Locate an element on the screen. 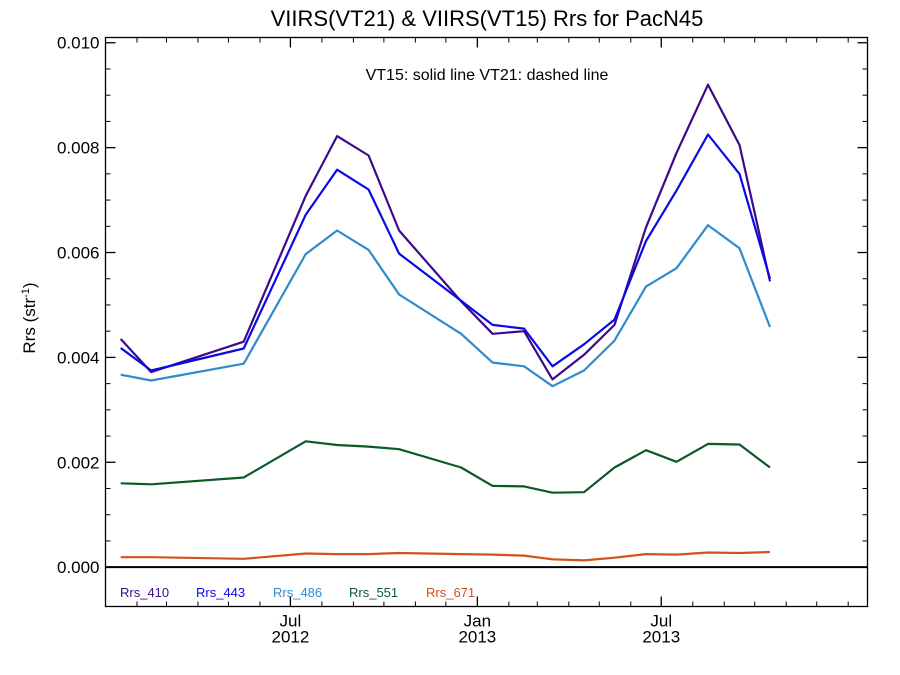  y-axis-label-main: Rrs (str is located at coordinates (29, 326).